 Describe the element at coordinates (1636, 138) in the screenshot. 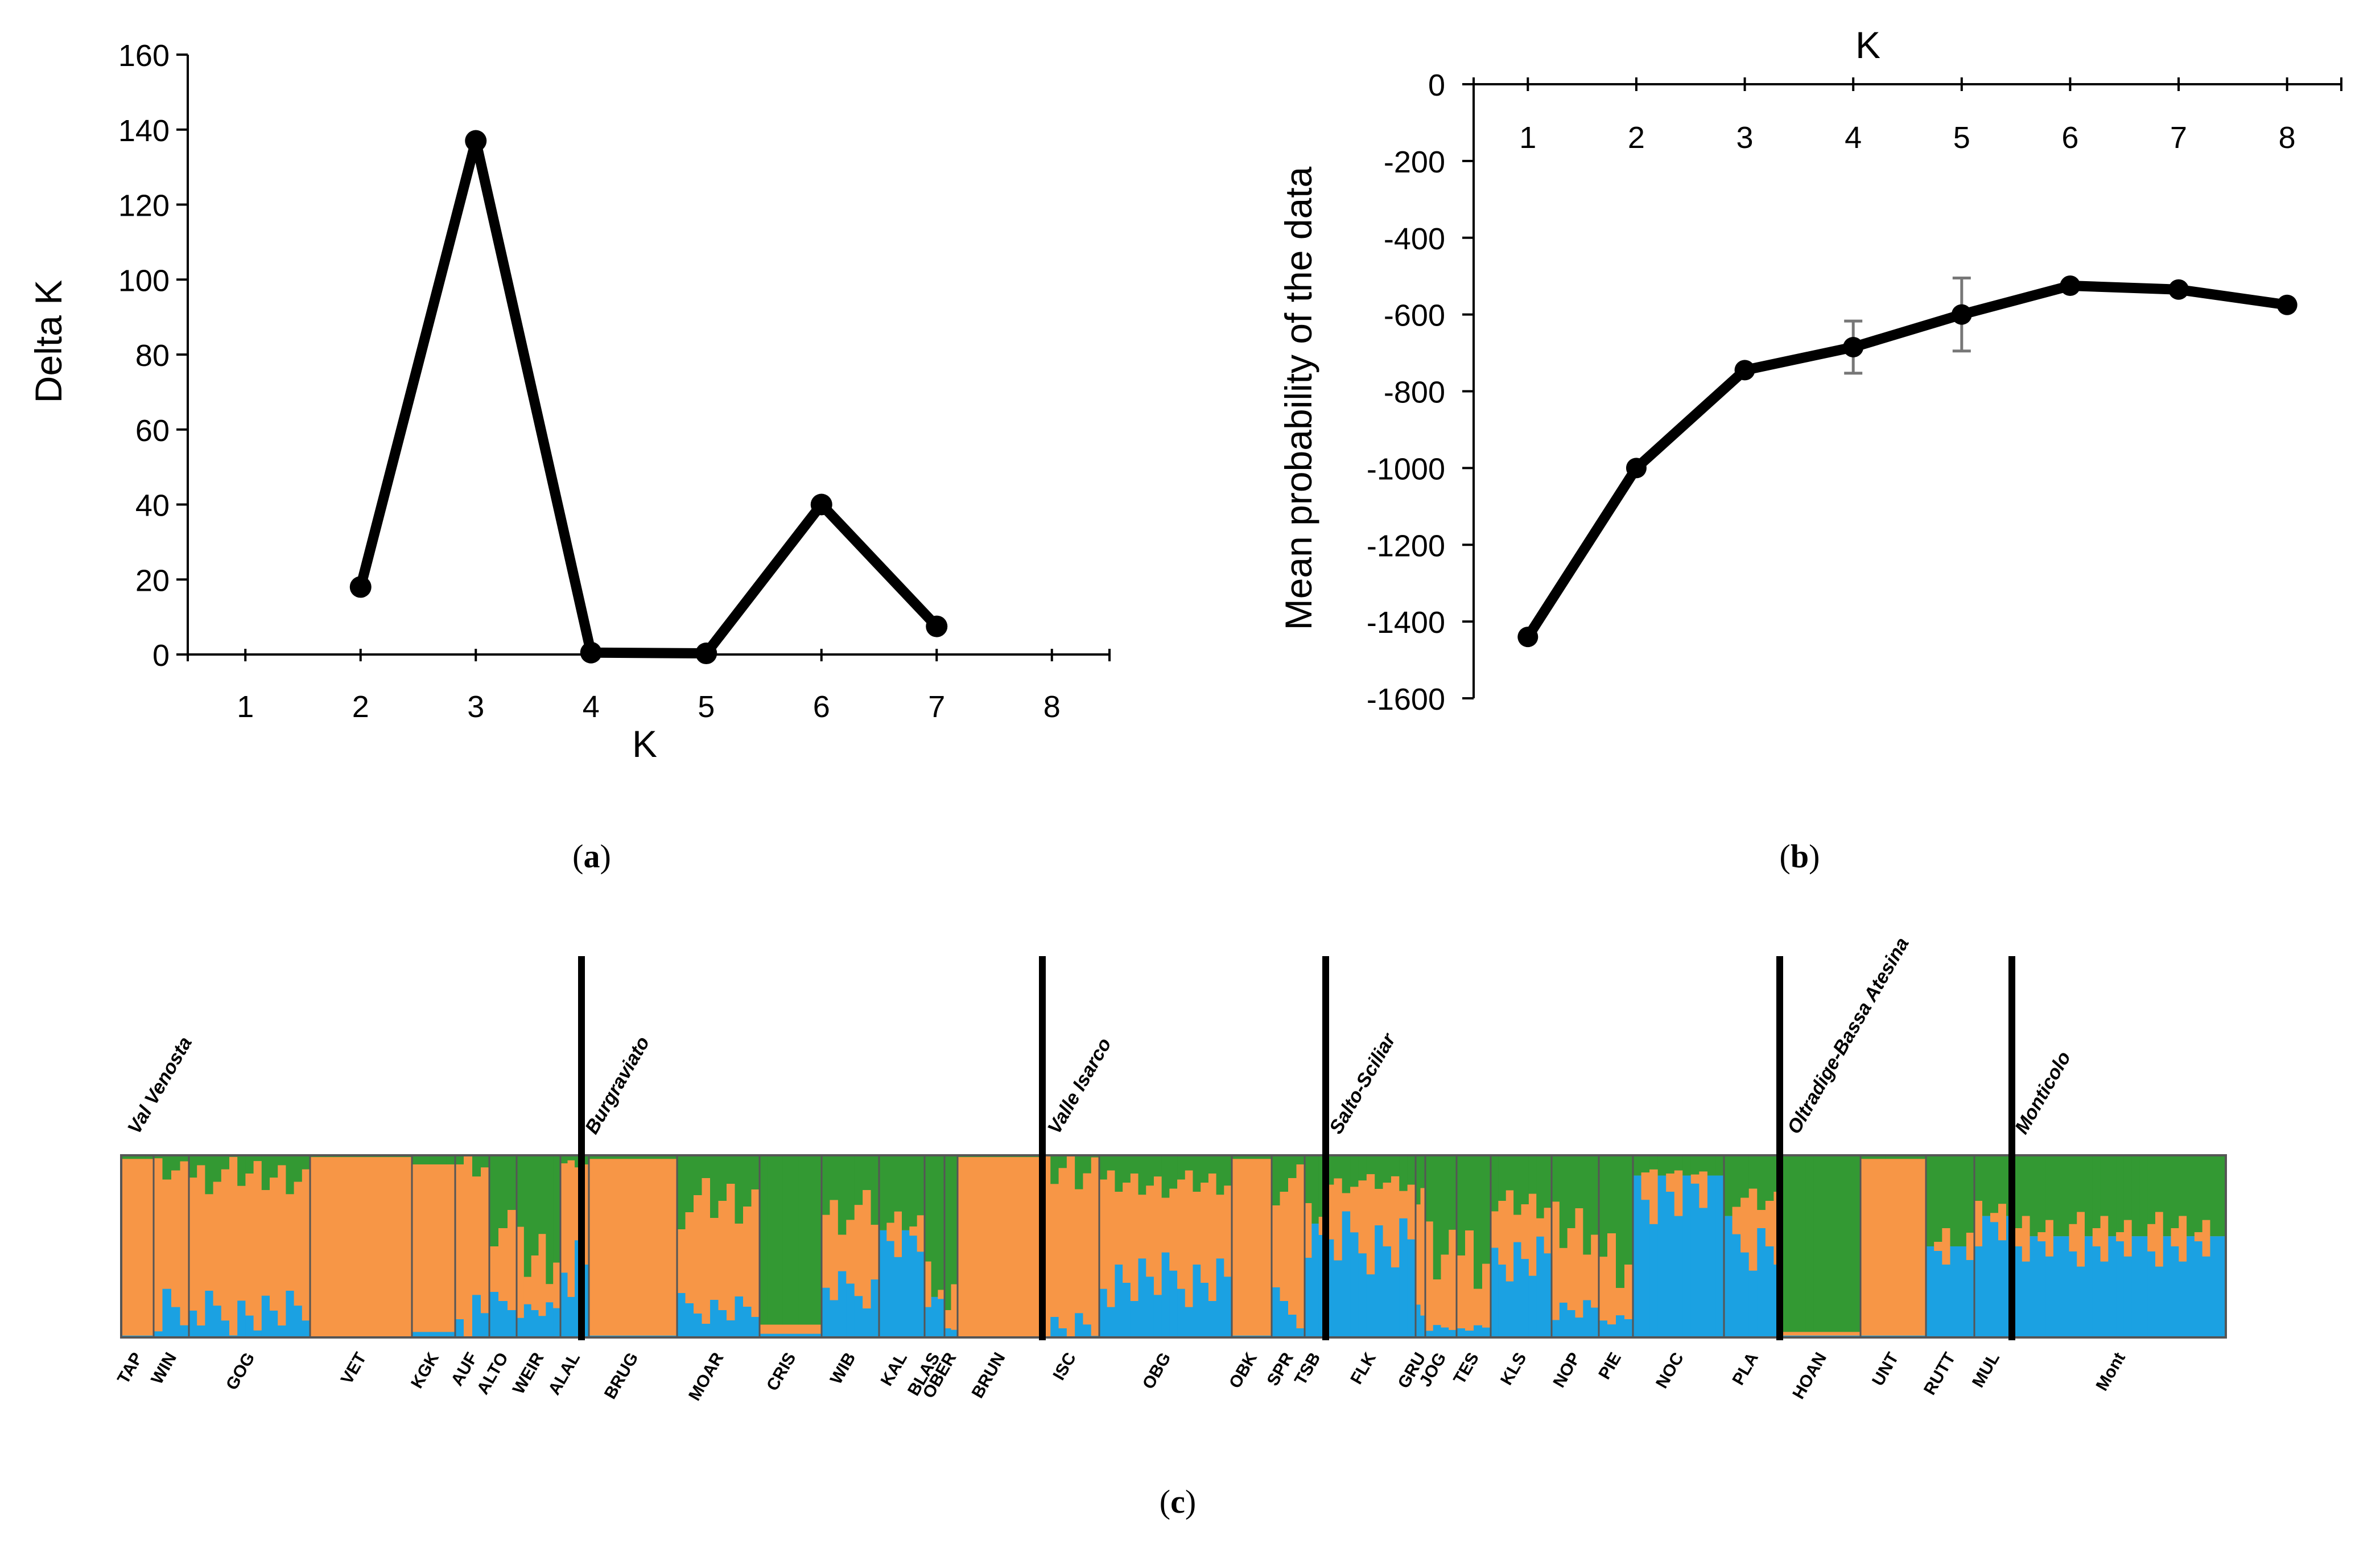

I see `x-tick-label: 2` at that location.